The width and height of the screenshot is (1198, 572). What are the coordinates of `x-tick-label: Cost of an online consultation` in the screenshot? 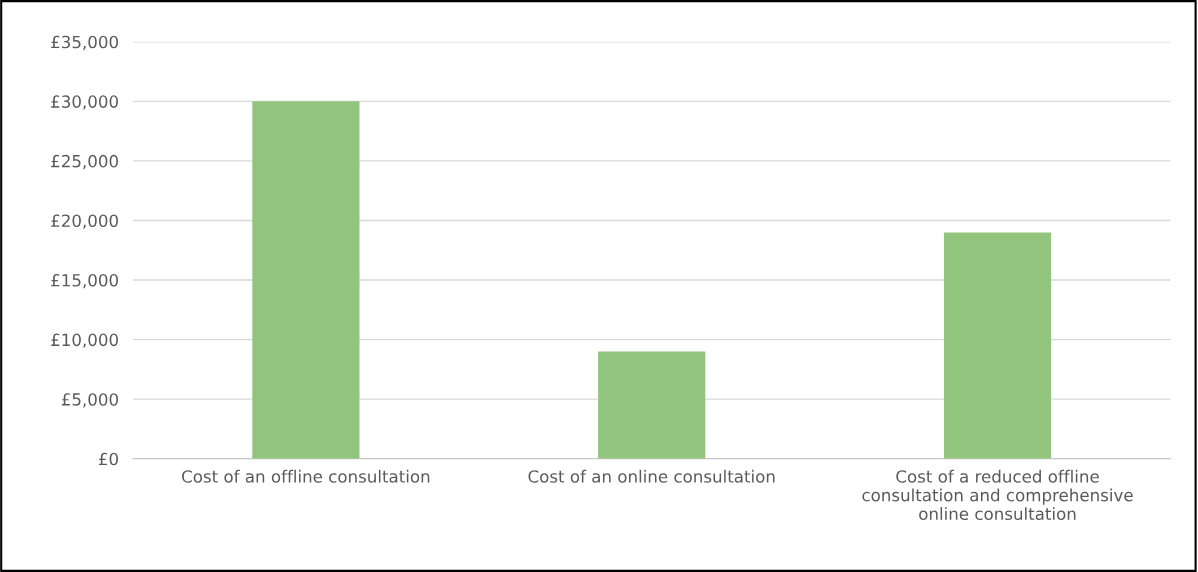 It's located at (651, 476).